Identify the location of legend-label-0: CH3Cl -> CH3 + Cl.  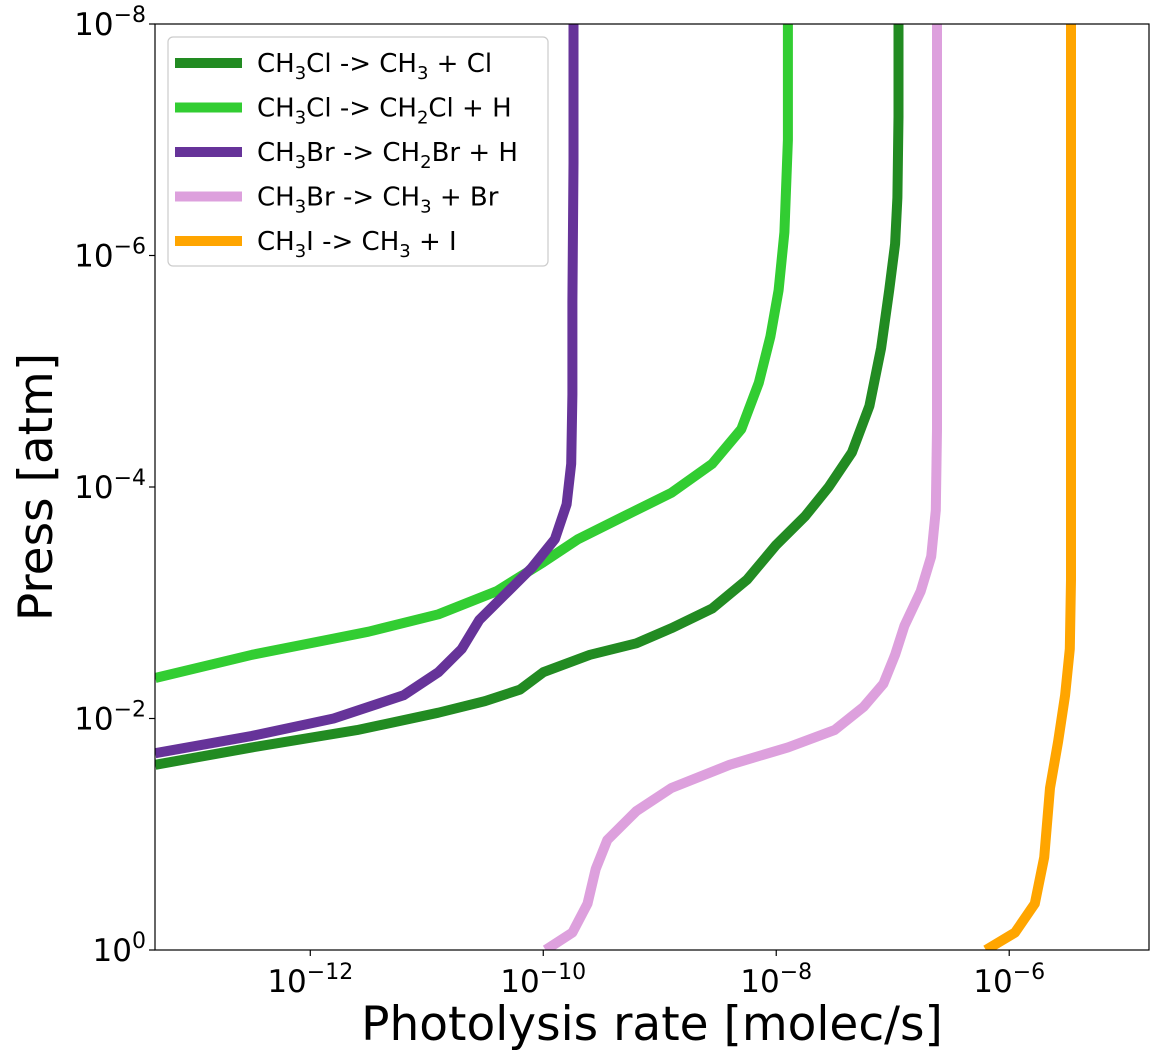
(374, 66).